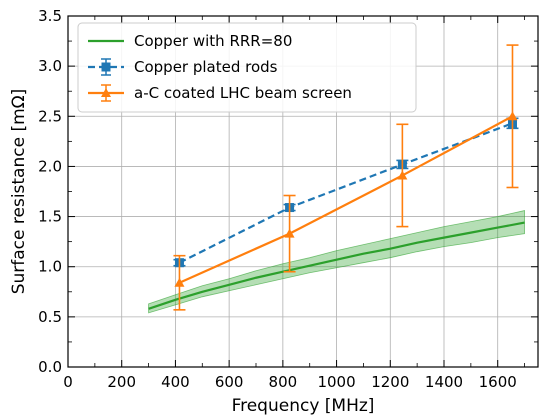 The width and height of the screenshot is (550, 419). Describe the element at coordinates (68, 382) in the screenshot. I see `x-tick-label: 0` at that location.